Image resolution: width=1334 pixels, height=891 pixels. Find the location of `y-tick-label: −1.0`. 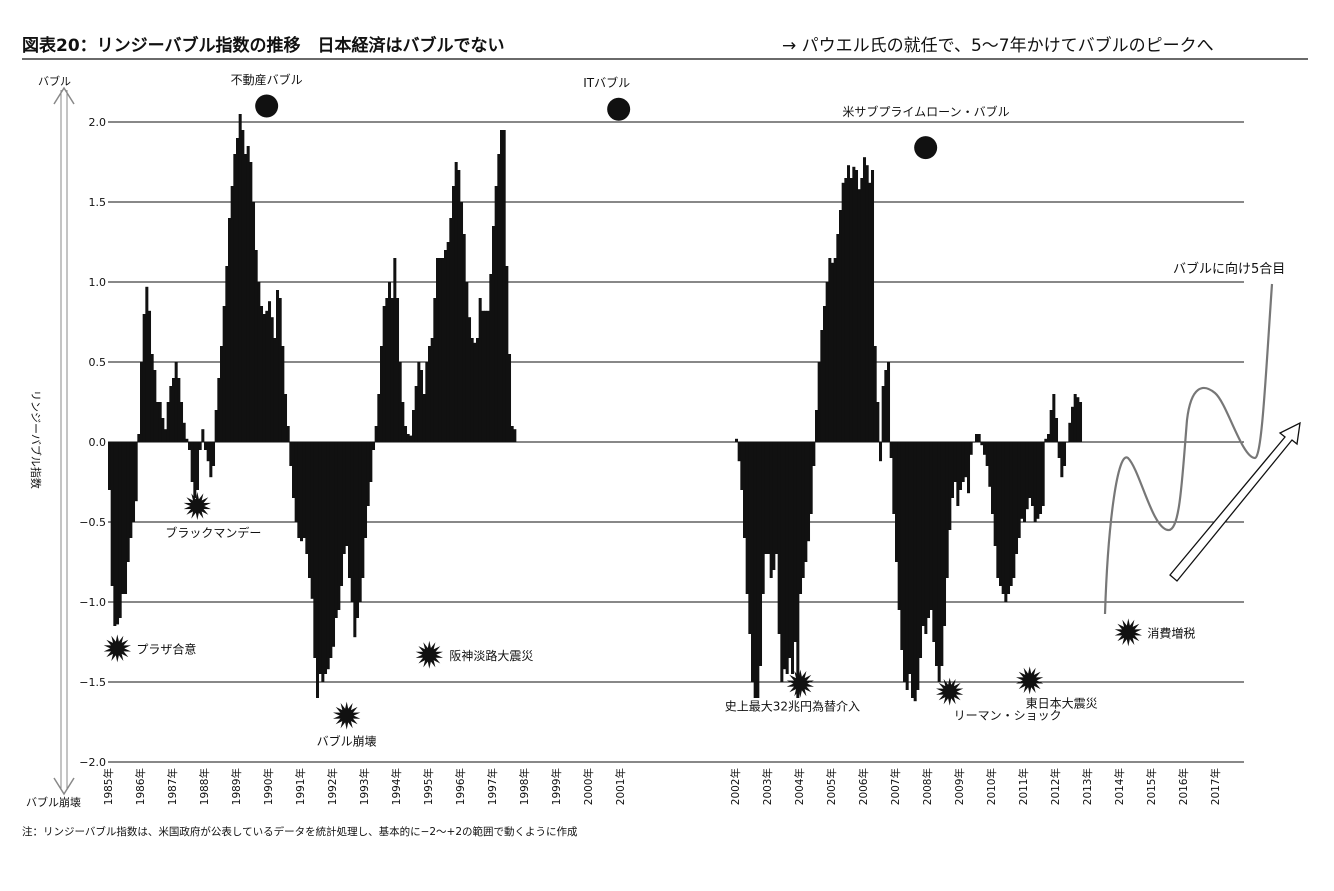

y-tick-label: −1.0 is located at coordinates (92, 602).